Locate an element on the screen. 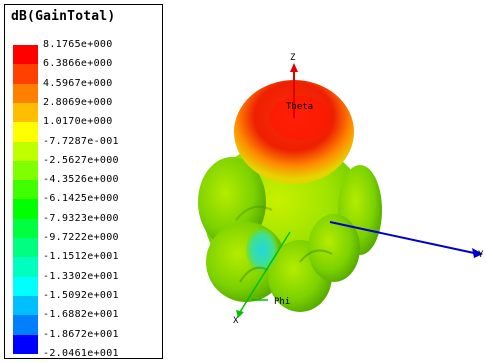  legend-level-value: -1.5092e+001 is located at coordinates (81, 295).